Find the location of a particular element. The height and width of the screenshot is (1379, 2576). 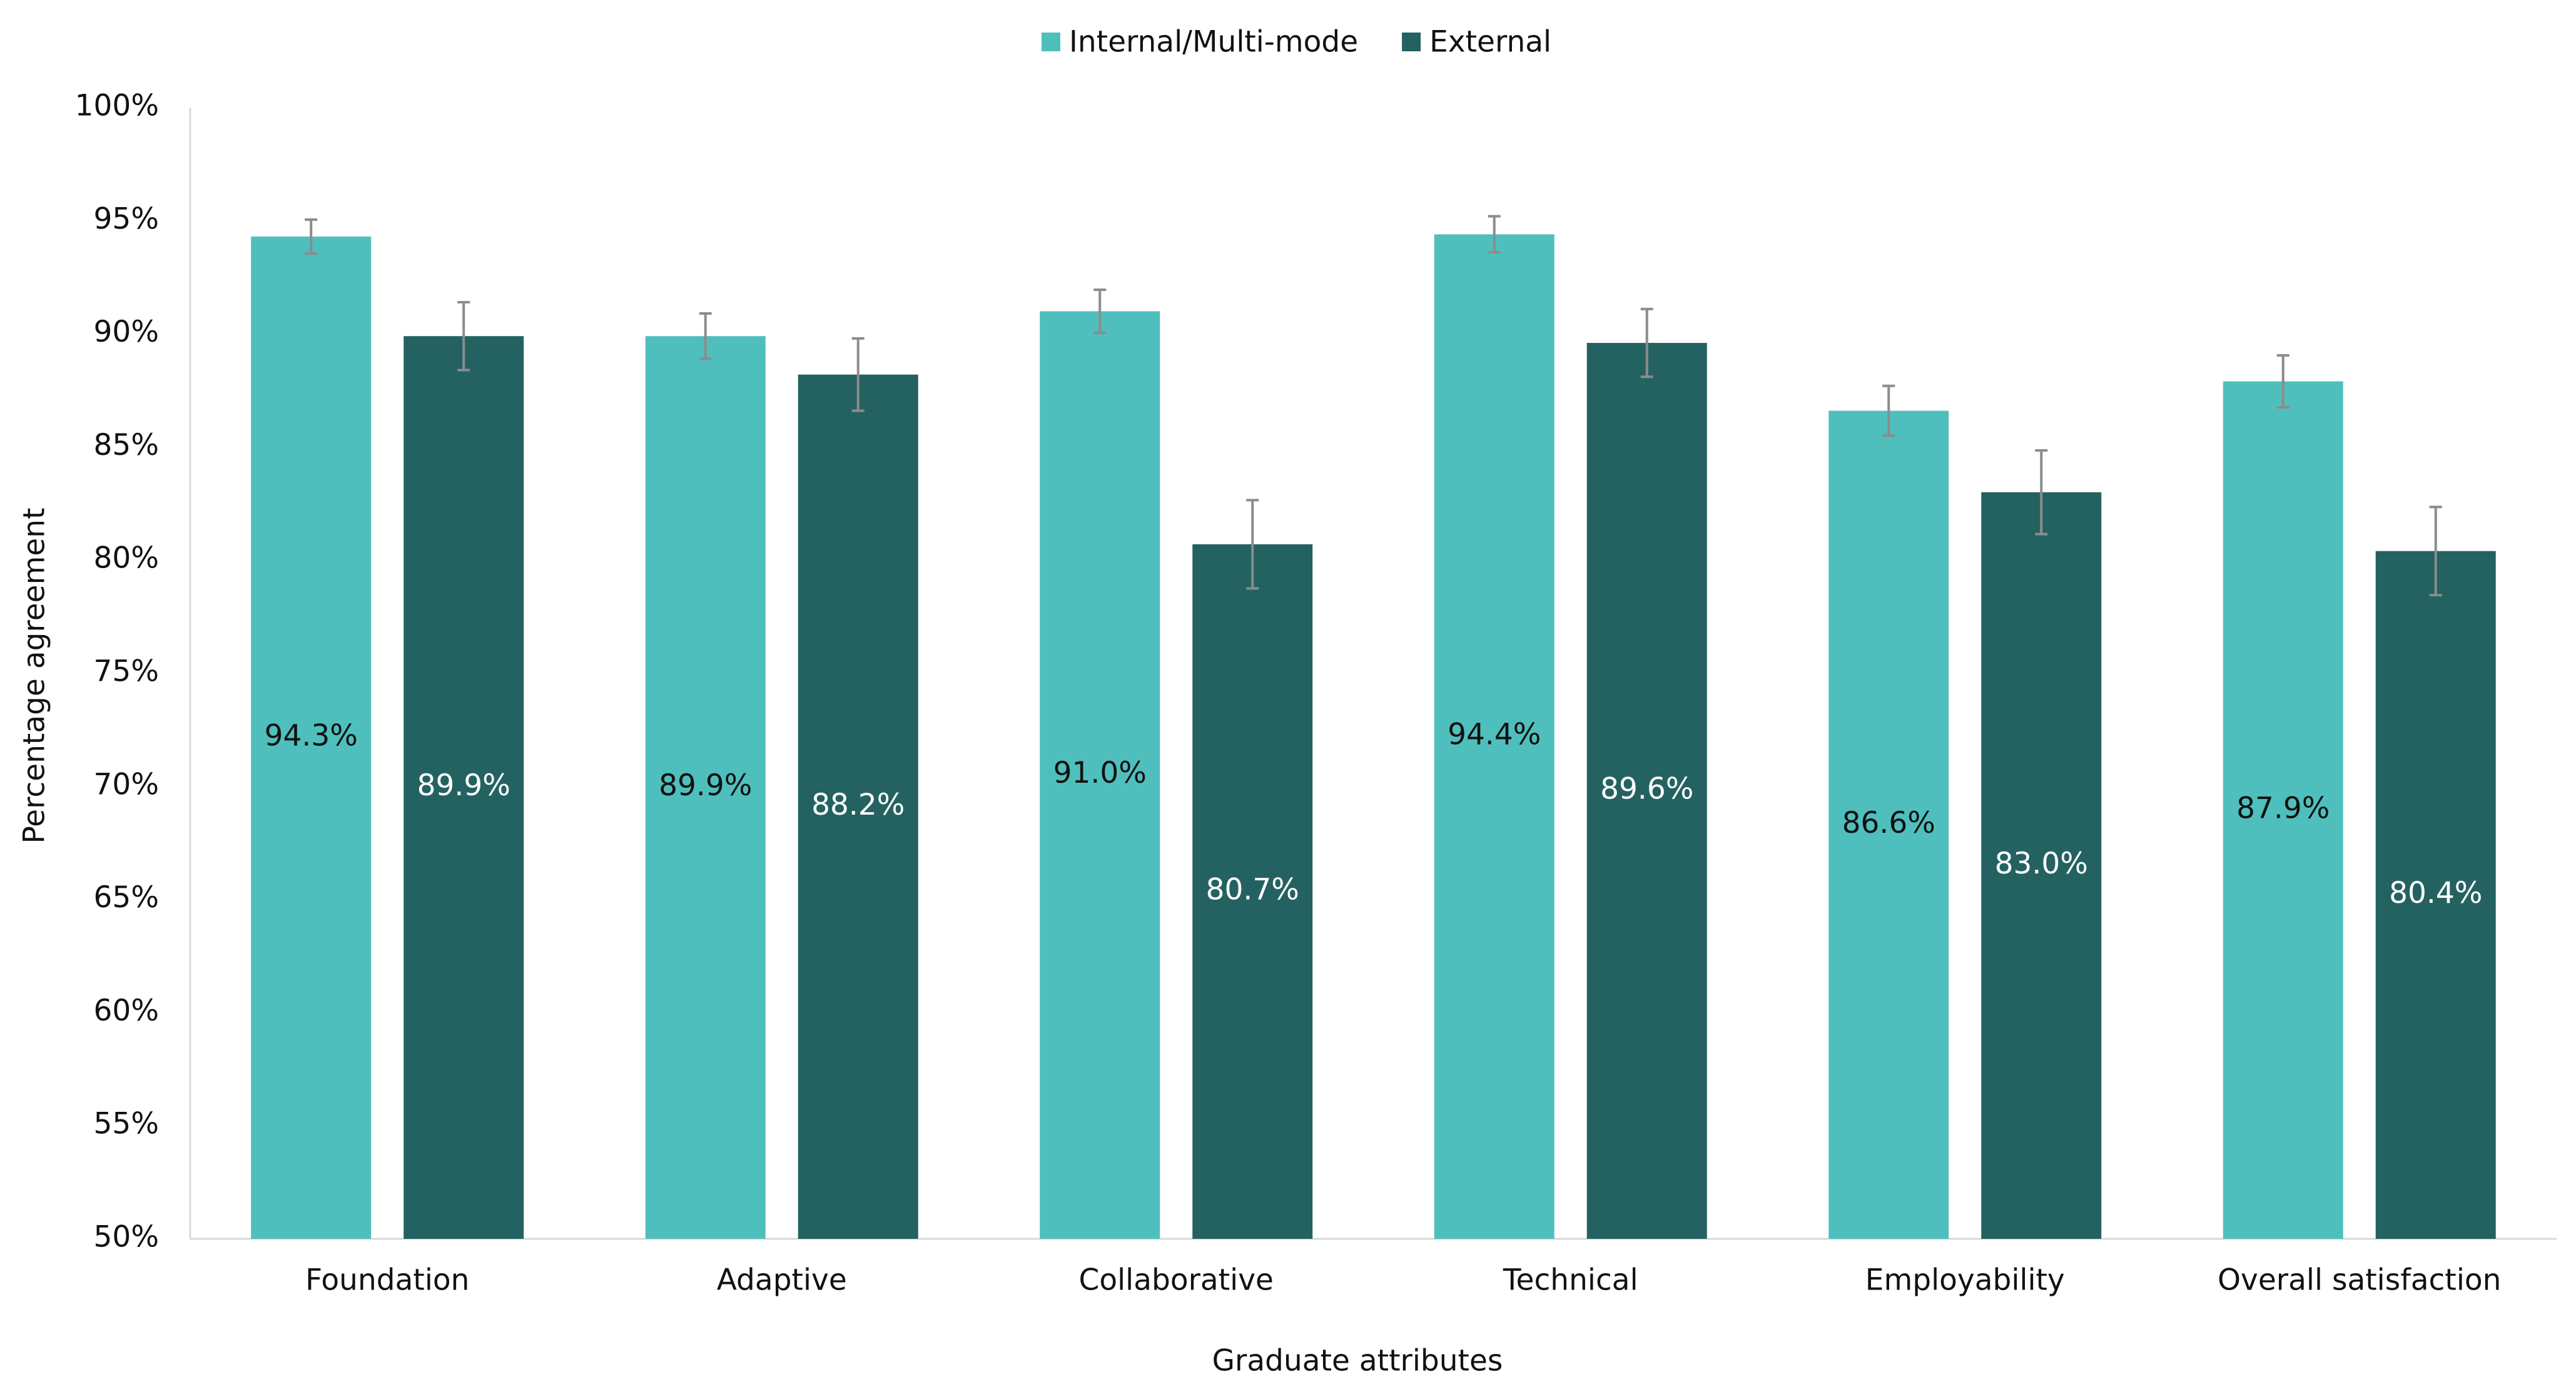

legend-label: Internal/Multi-mode is located at coordinates (1213, 42).